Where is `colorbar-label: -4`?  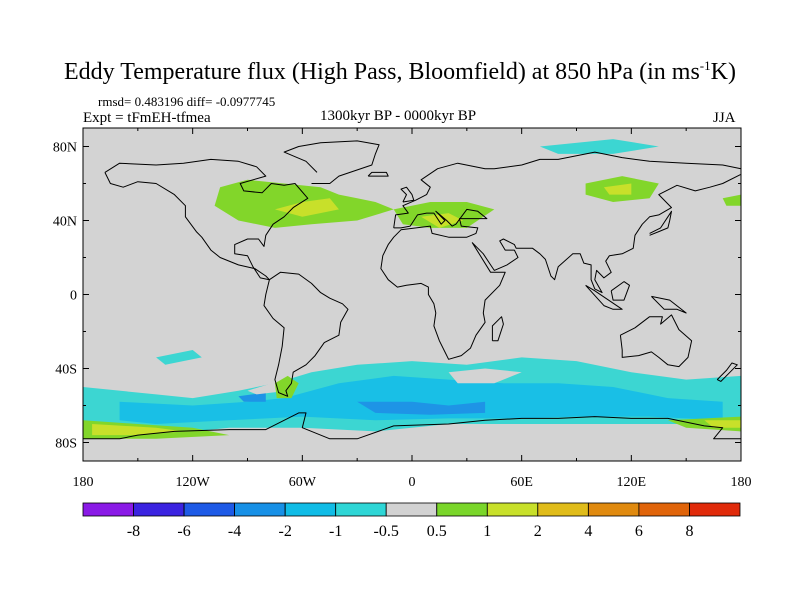
colorbar-label: -4 is located at coordinates (234, 531).